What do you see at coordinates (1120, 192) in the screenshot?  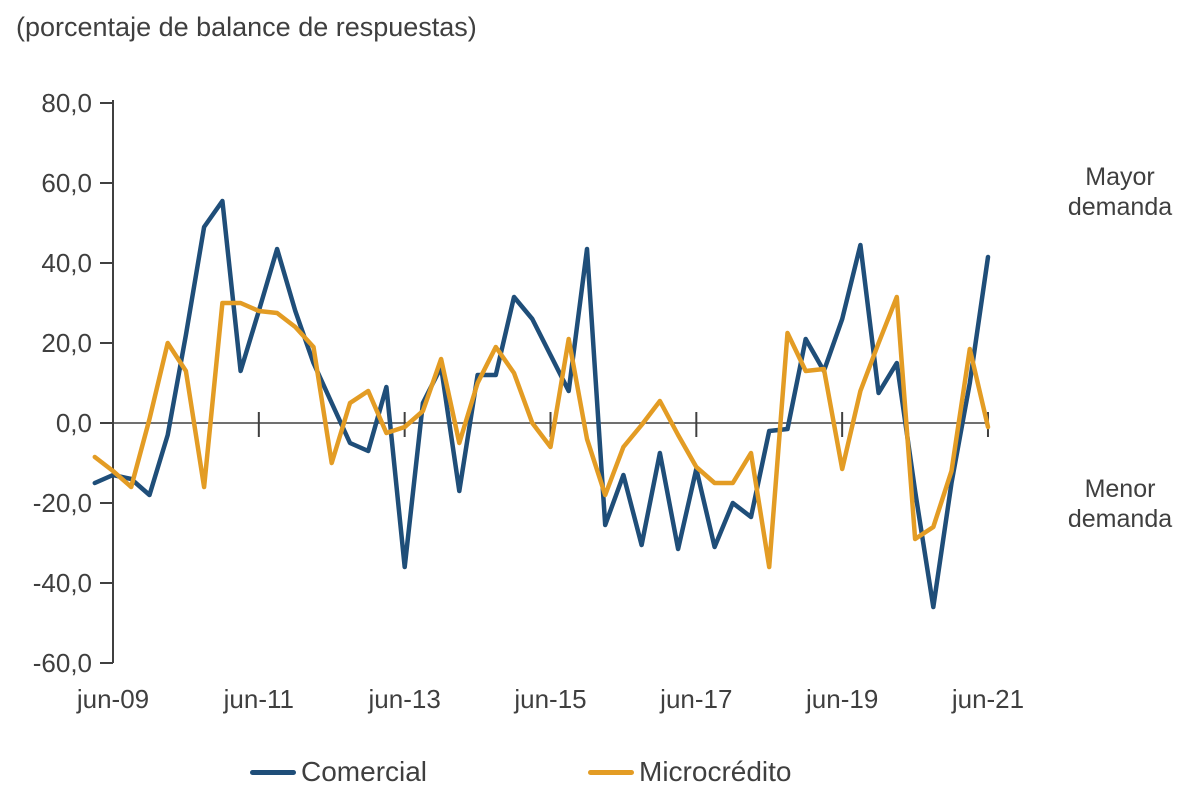 I see `annotation-mayor-demanda: Mayor demanda` at bounding box center [1120, 192].